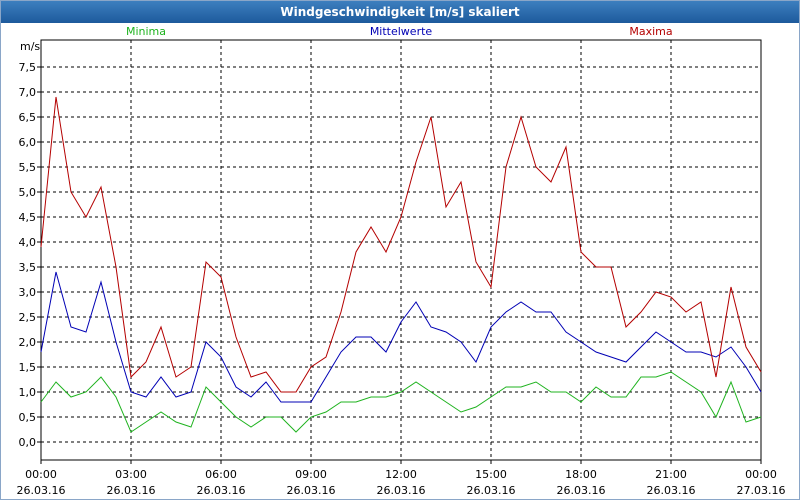 This screenshot has height=500, width=800. What do you see at coordinates (28, 442) in the screenshot?
I see `y-tick-label: 0,0` at bounding box center [28, 442].